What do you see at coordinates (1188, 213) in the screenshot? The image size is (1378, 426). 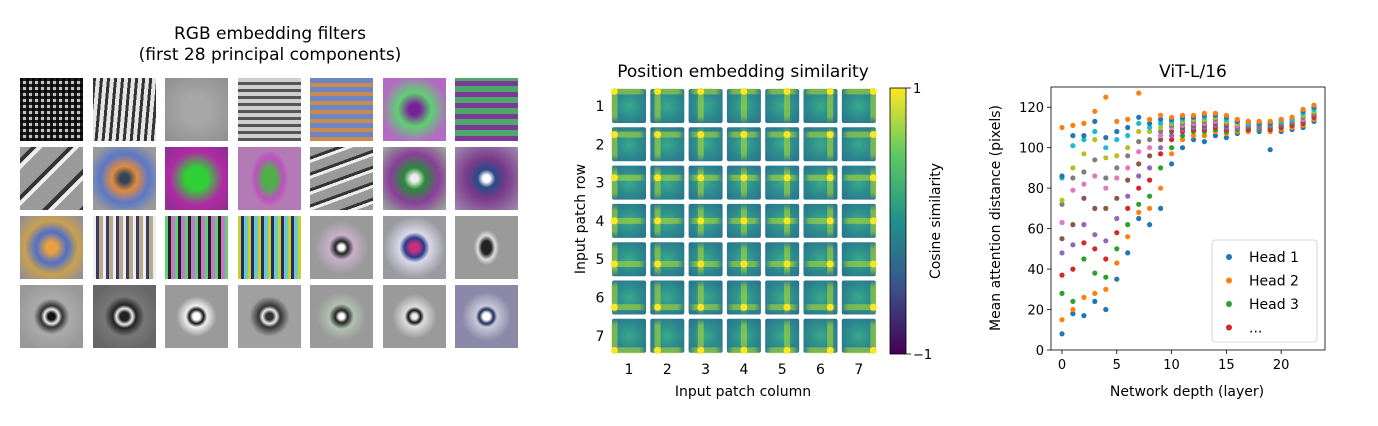 I see `vit-points` at bounding box center [1188, 213].